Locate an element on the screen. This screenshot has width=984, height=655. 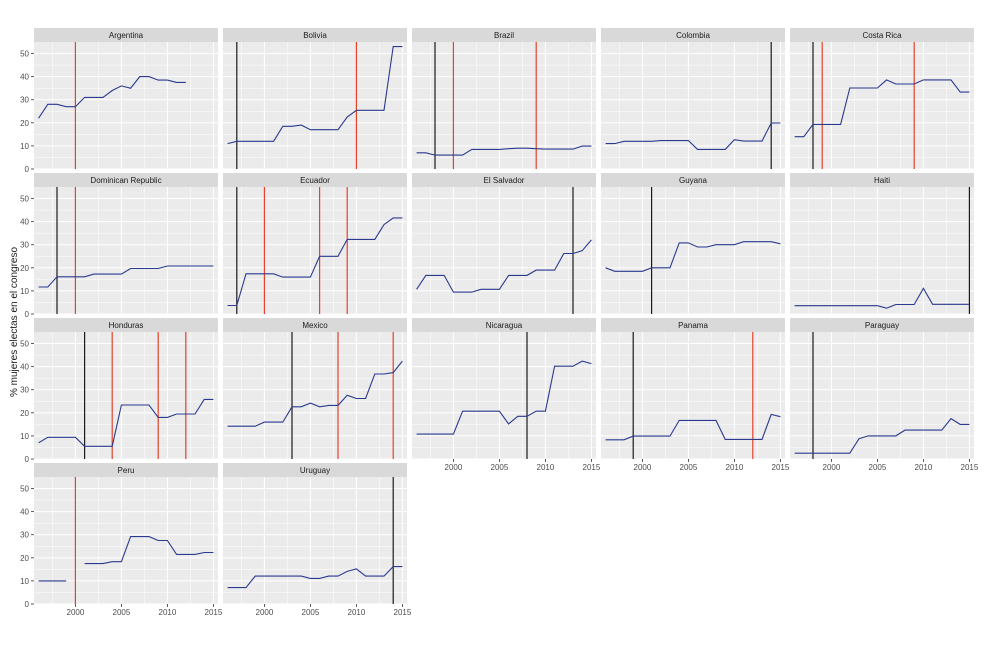
series-line-honduras is located at coordinates (126, 422).